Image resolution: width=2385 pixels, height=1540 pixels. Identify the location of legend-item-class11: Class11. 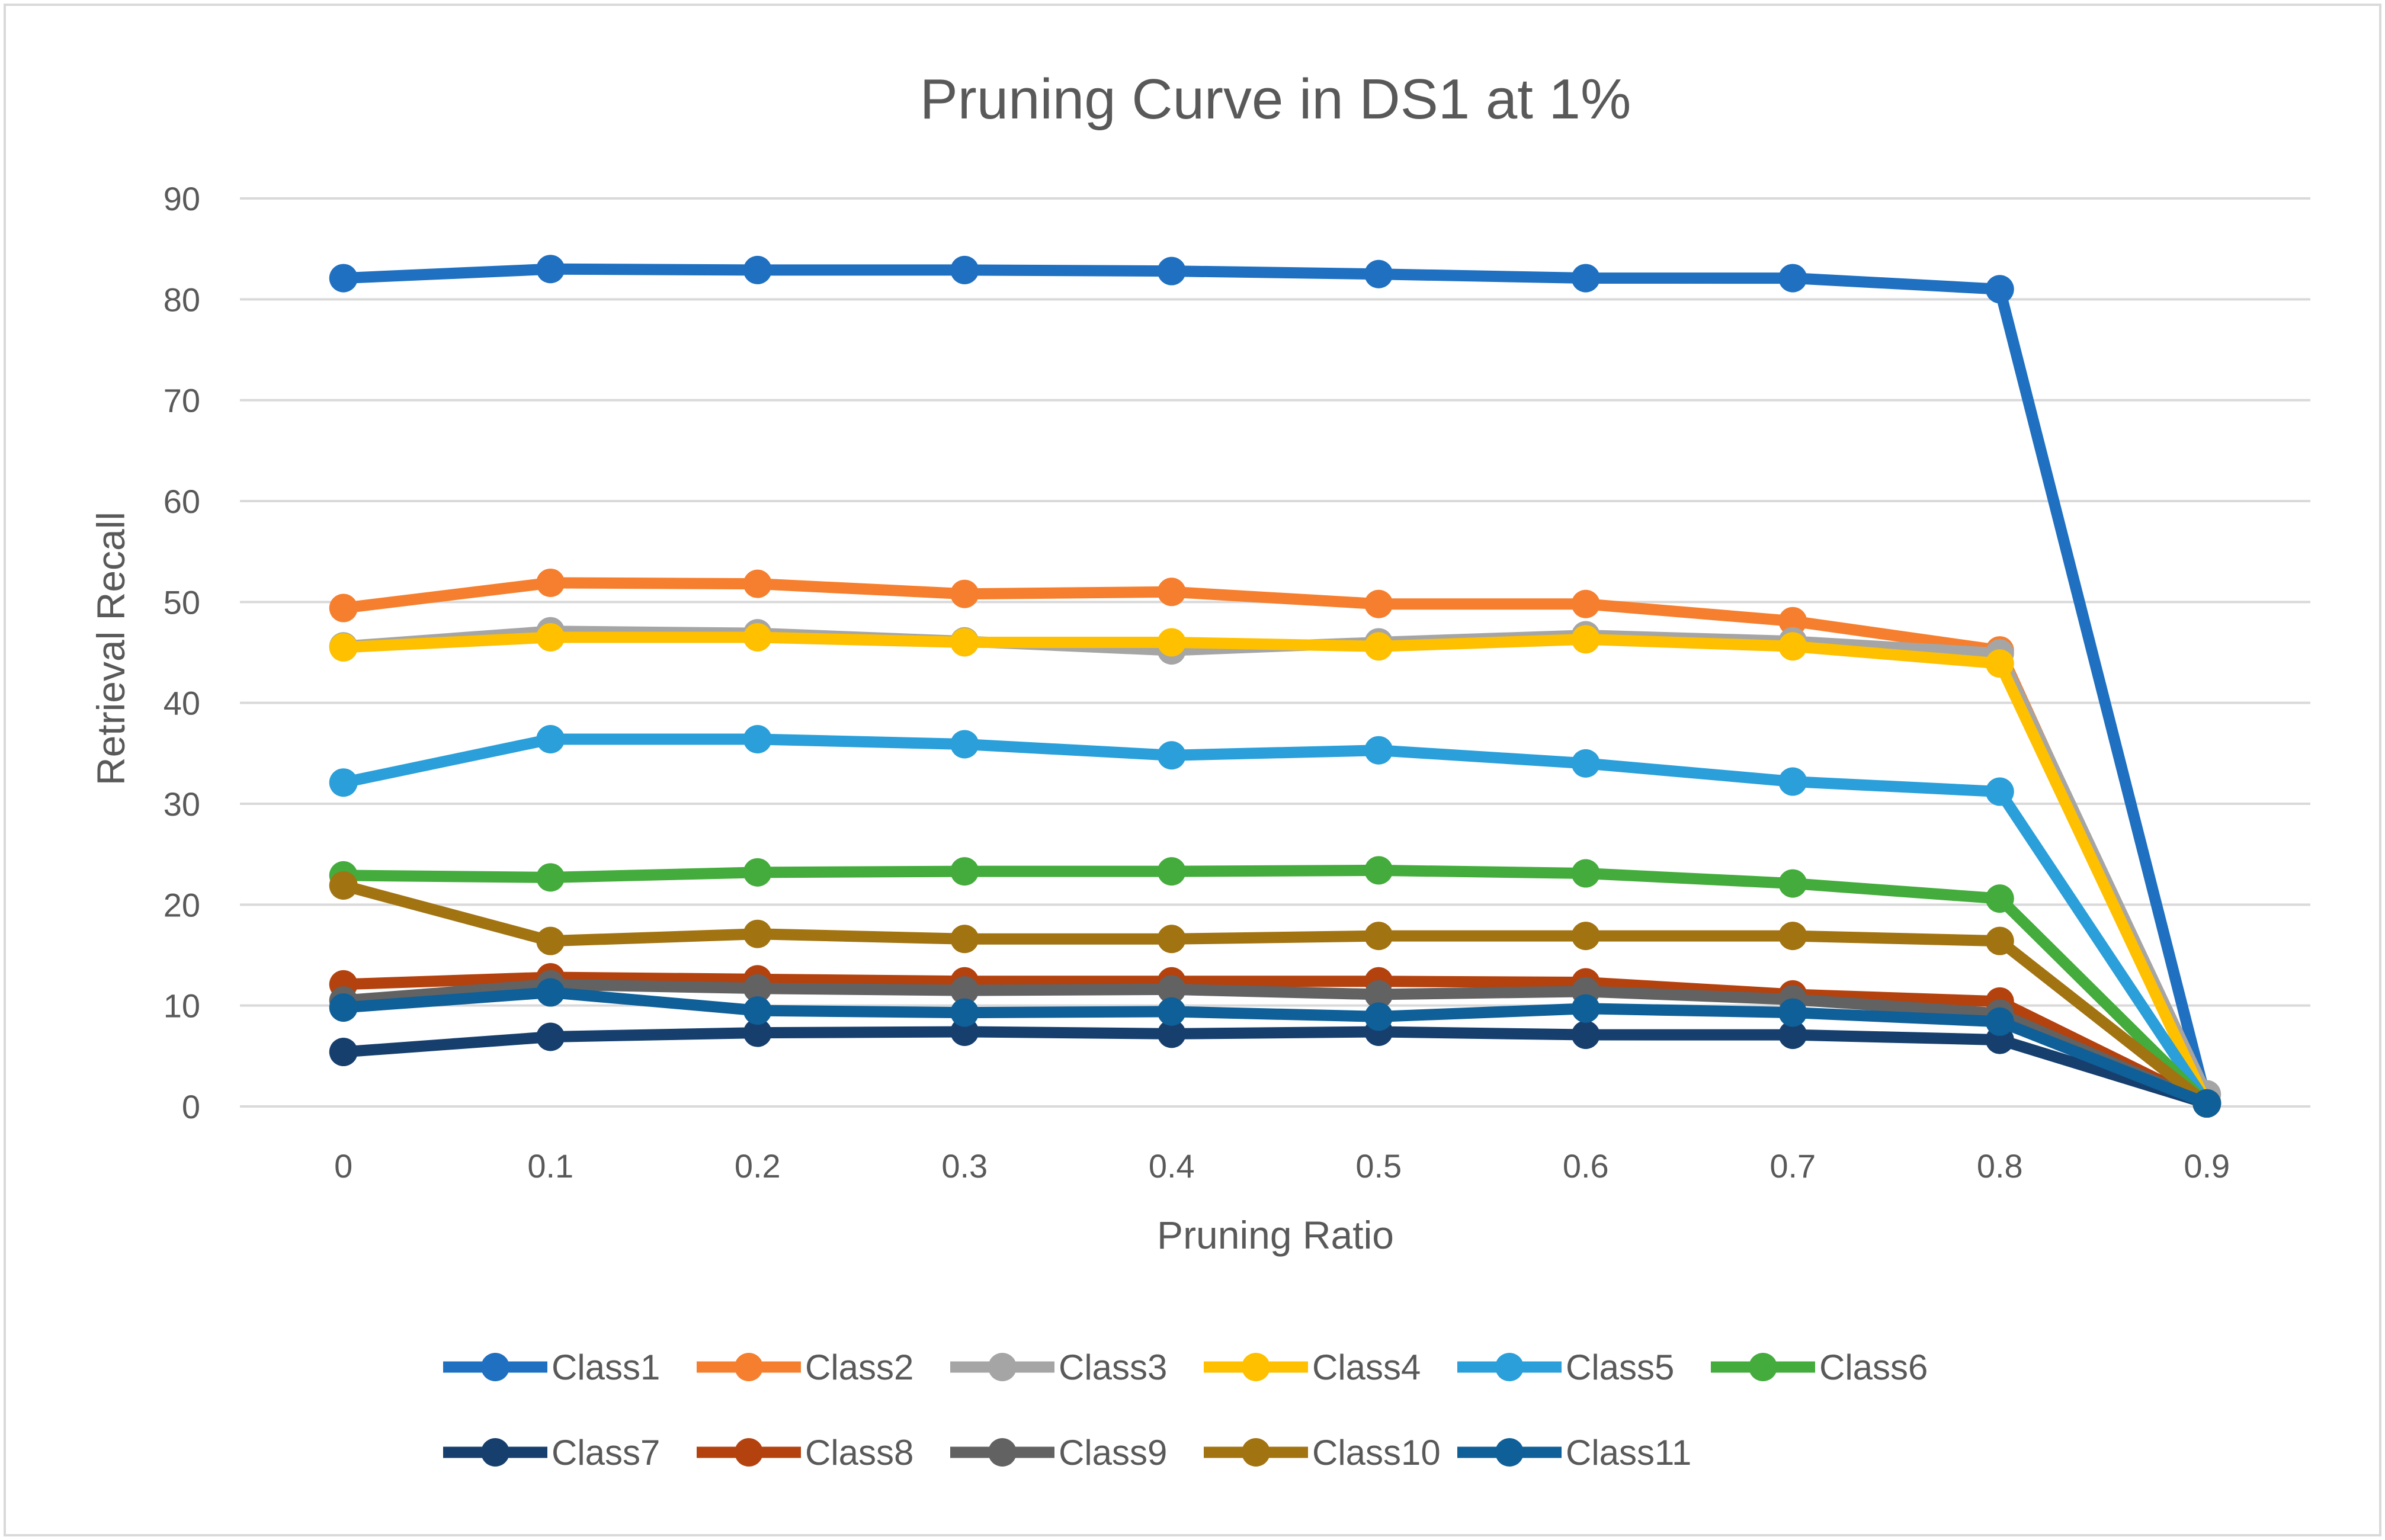
(1574, 1452).